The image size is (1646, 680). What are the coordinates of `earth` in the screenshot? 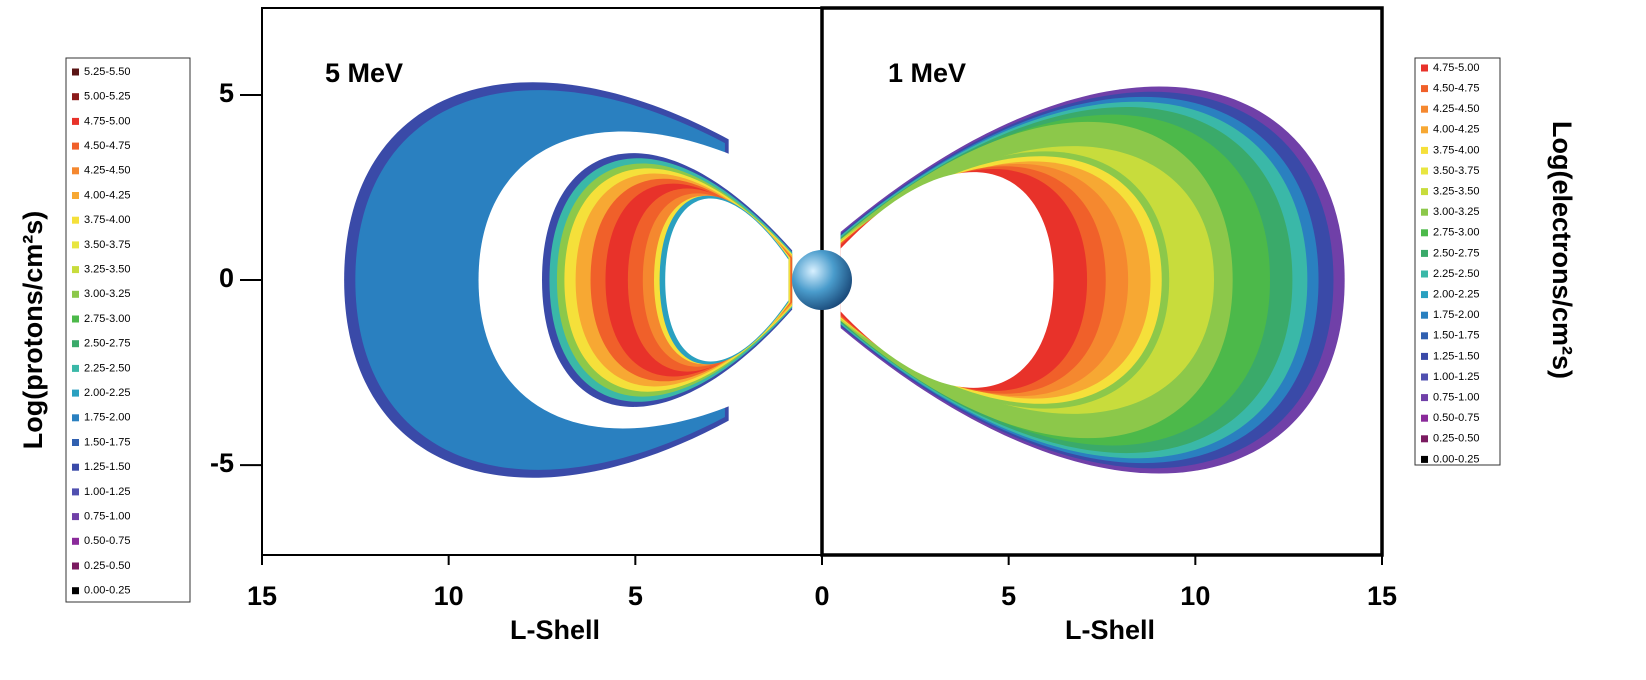 It's located at (822, 280).